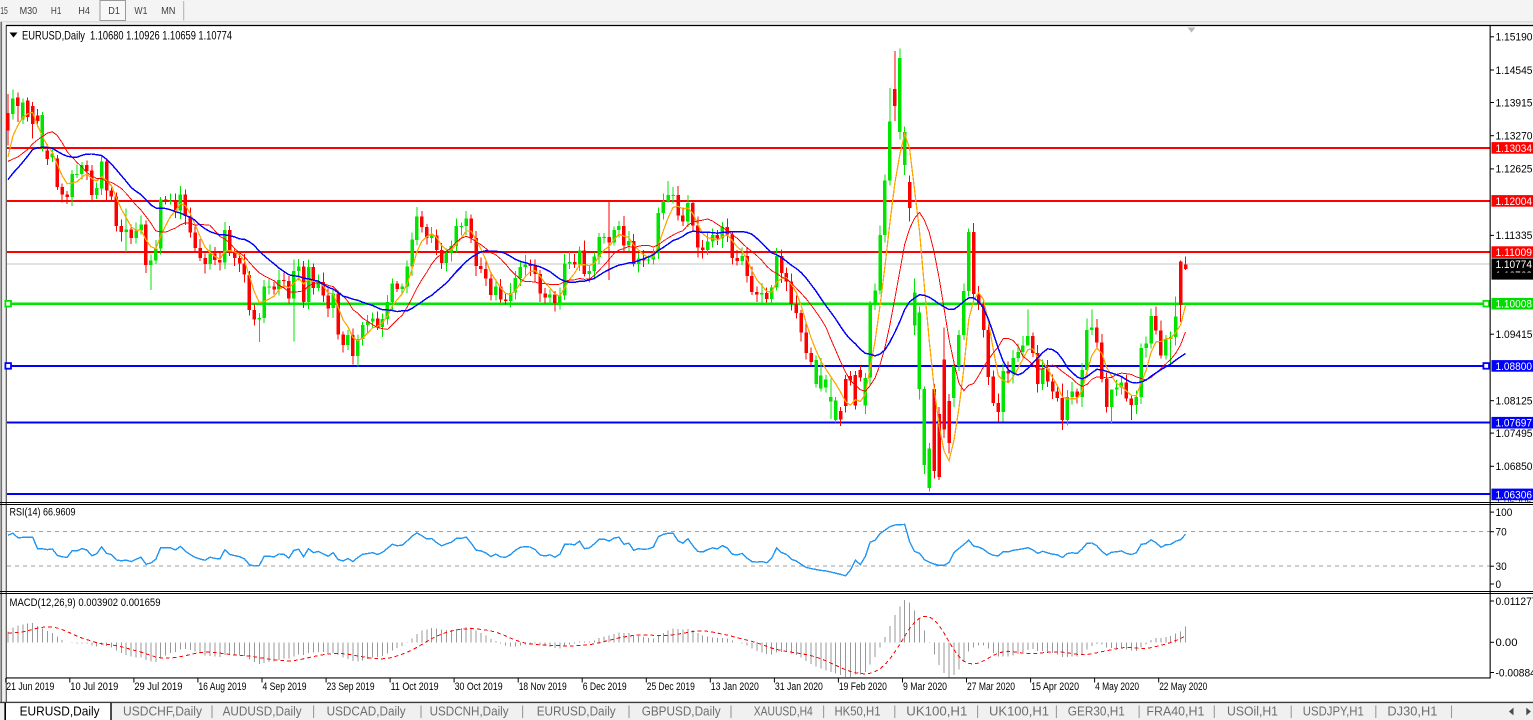 The width and height of the screenshot is (1533, 720). I want to click on svg-text: 31 Jan 2020, so click(799, 687).